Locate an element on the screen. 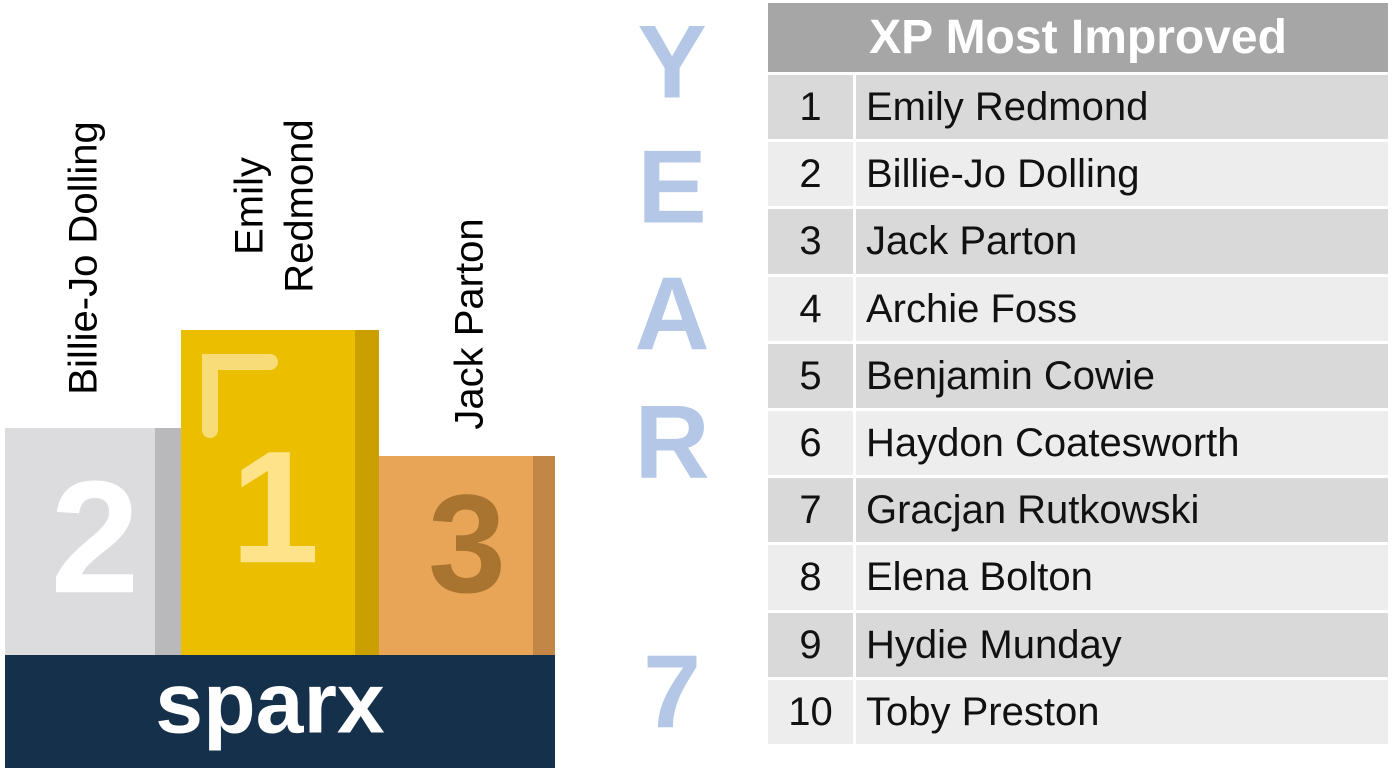 The height and width of the screenshot is (771, 1392). podium-name: Redmond is located at coordinates (300, 205).